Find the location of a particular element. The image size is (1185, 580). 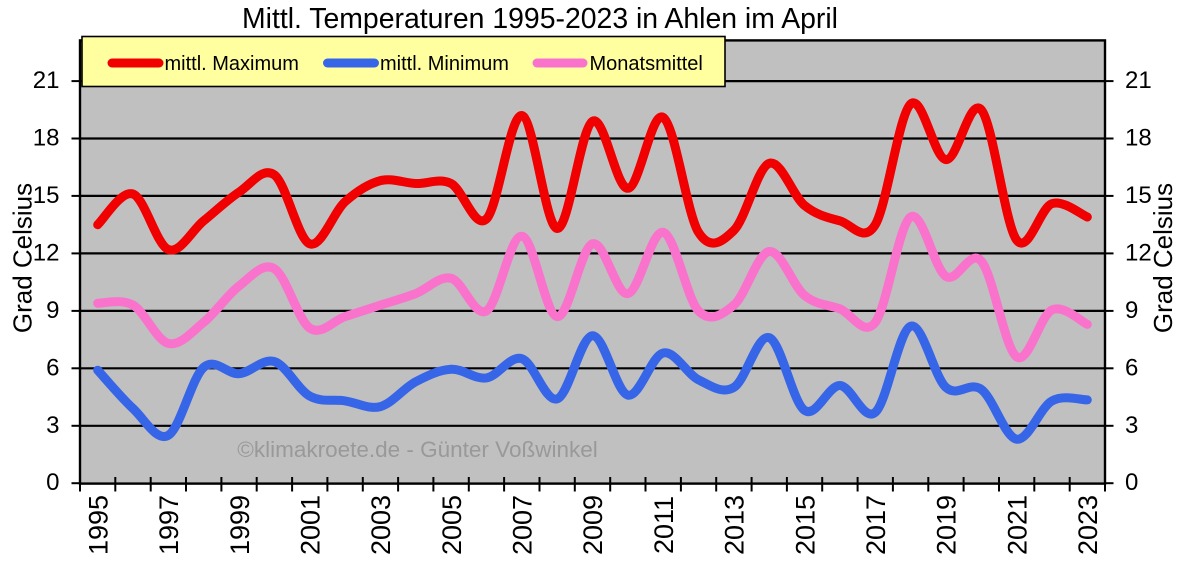

svg-text: 2011 is located at coordinates (664, 525).